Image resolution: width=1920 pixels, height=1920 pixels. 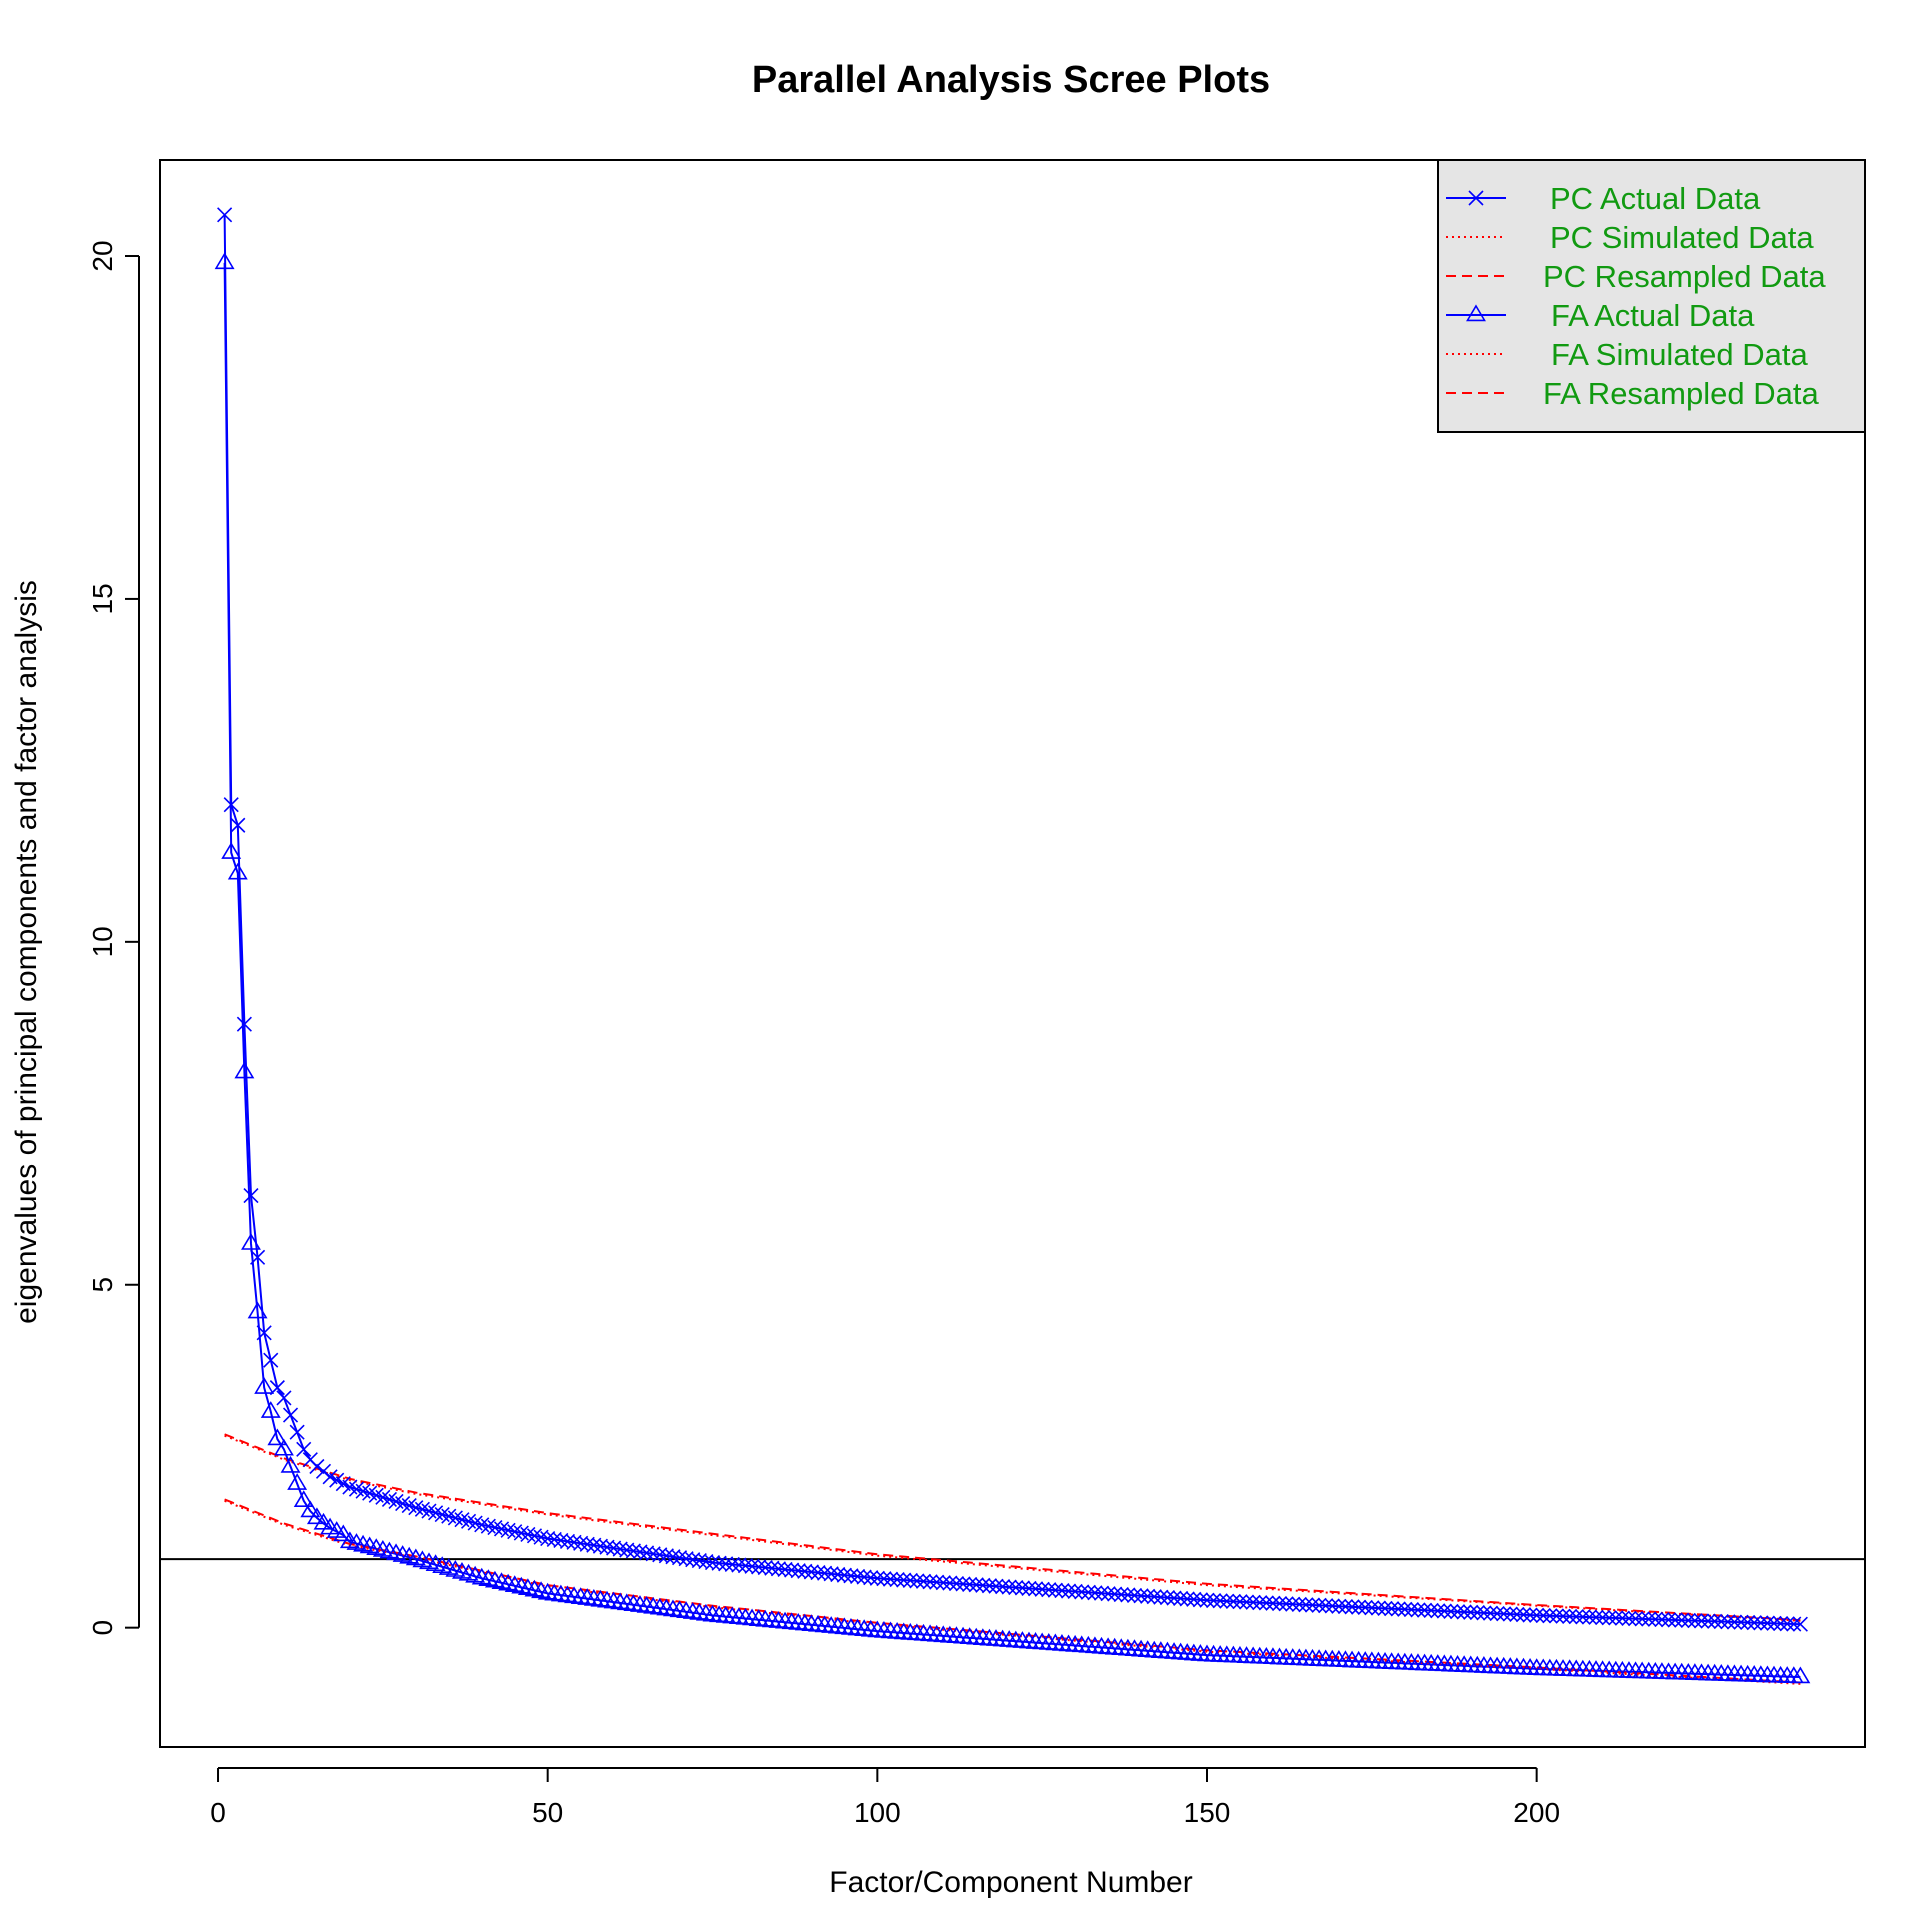 I want to click on legend-label: FA Resampled Data, so click(x=1681, y=393).